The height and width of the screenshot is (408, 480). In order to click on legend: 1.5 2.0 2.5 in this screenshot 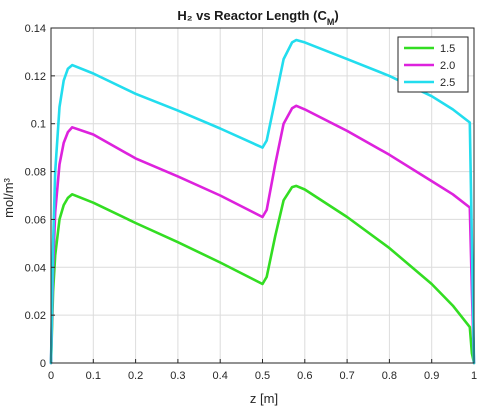, I will do `click(433, 64)`.